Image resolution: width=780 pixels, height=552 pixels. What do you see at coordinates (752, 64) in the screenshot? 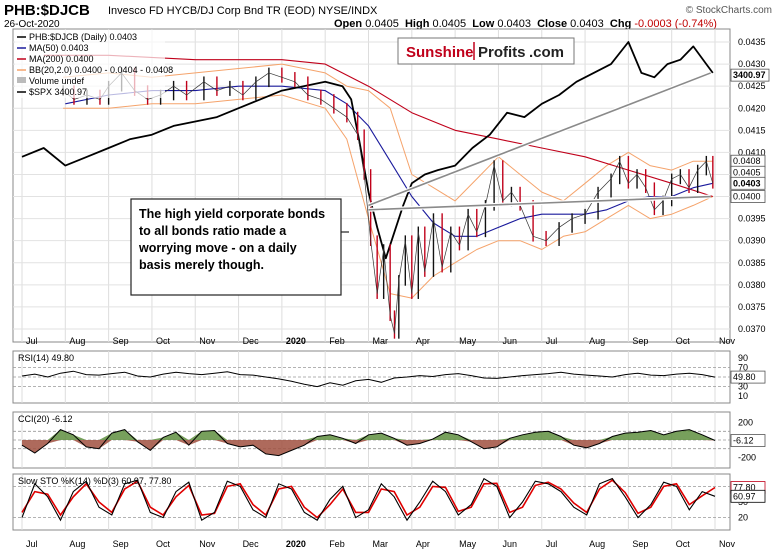
I see `price-y-tick: 0.0430` at bounding box center [752, 64].